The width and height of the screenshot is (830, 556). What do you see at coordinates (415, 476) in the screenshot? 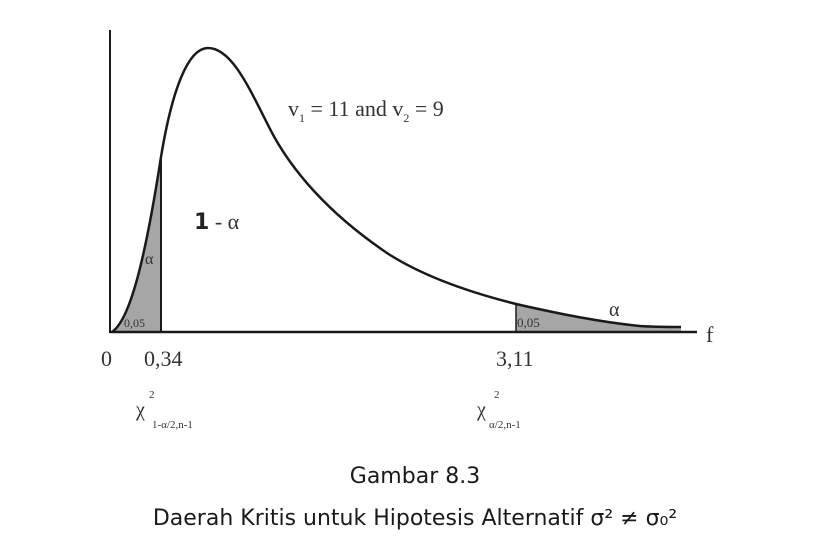
I see `figure-number: Gambar 8.3` at bounding box center [415, 476].